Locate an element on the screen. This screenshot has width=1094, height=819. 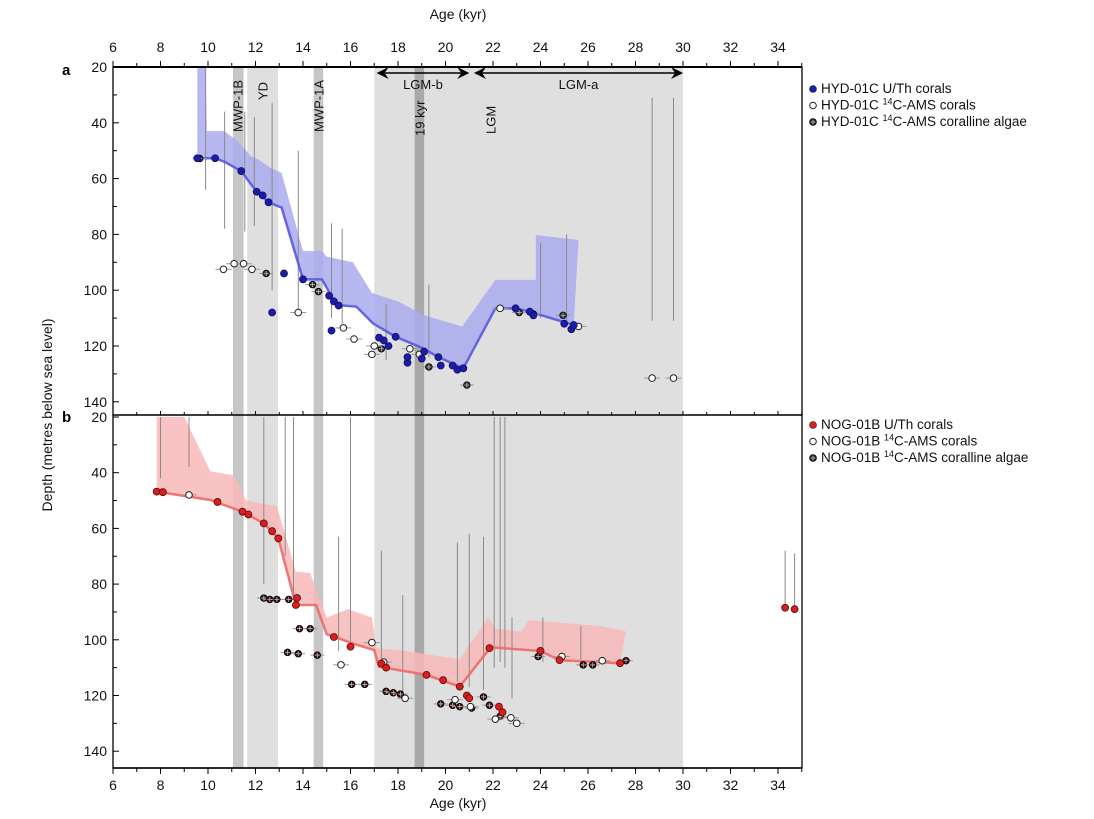
legend-text: C-AMS coralline algae is located at coordinates (961, 457).